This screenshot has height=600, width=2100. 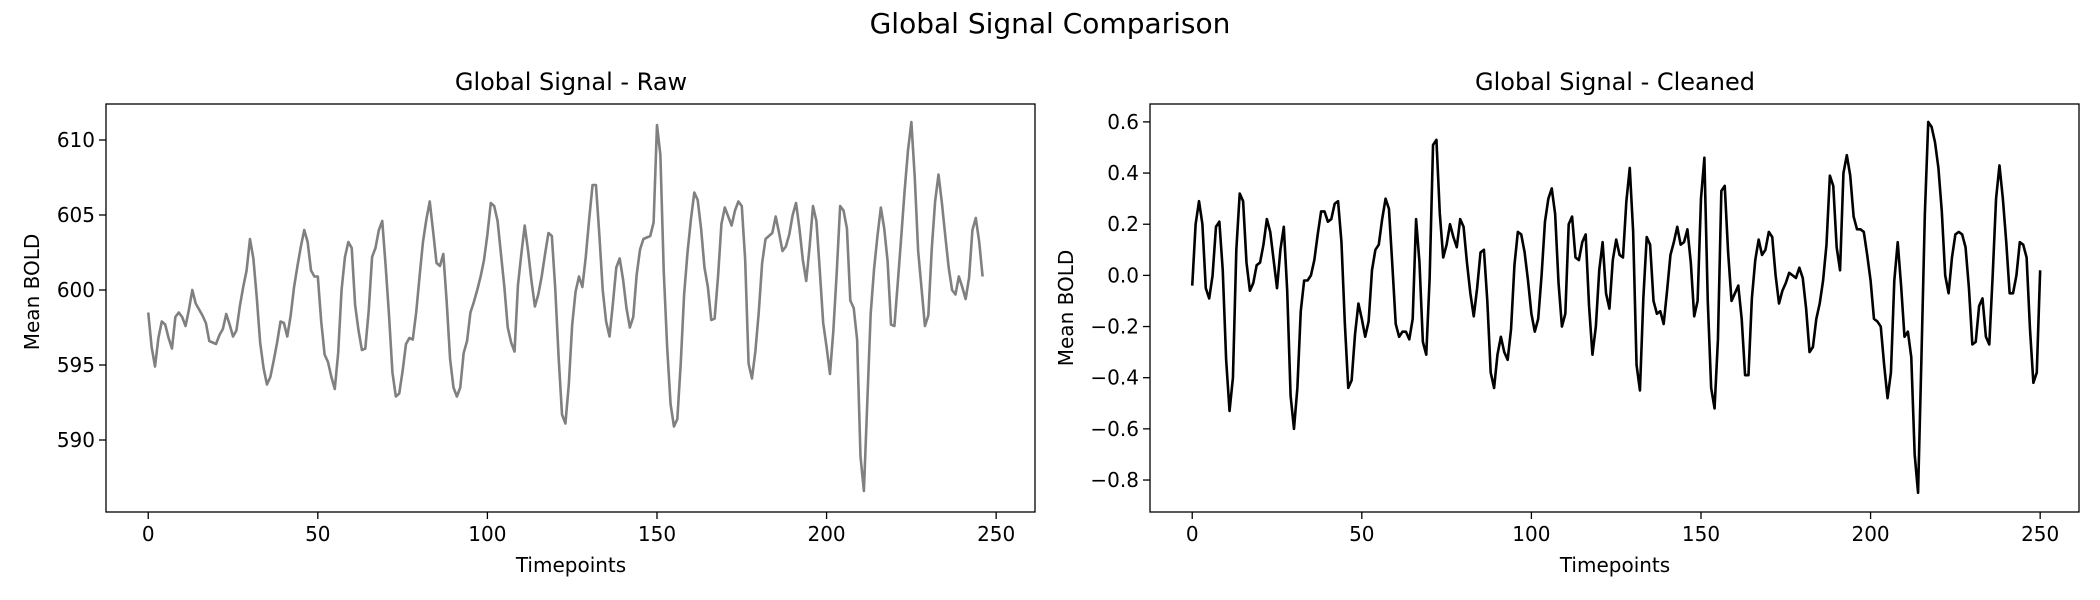 I want to click on raw-y-tick-label: 595, so click(x=76, y=365).